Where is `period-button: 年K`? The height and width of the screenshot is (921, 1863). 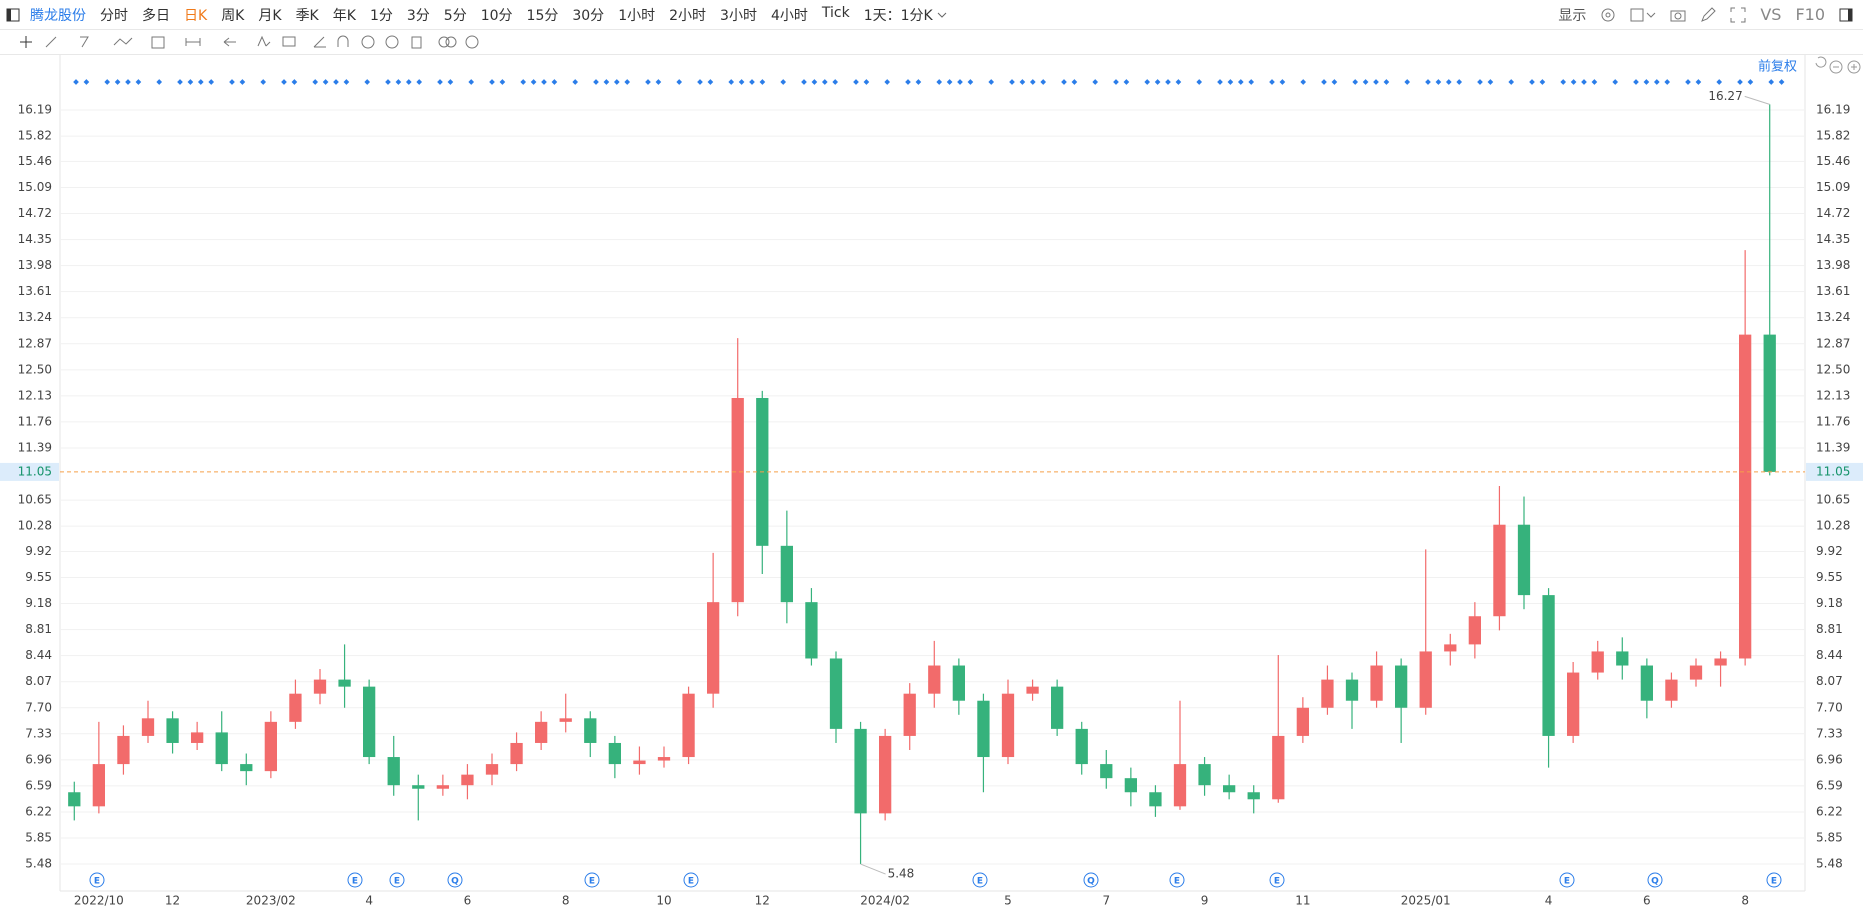
period-button: 年K is located at coordinates (344, 15).